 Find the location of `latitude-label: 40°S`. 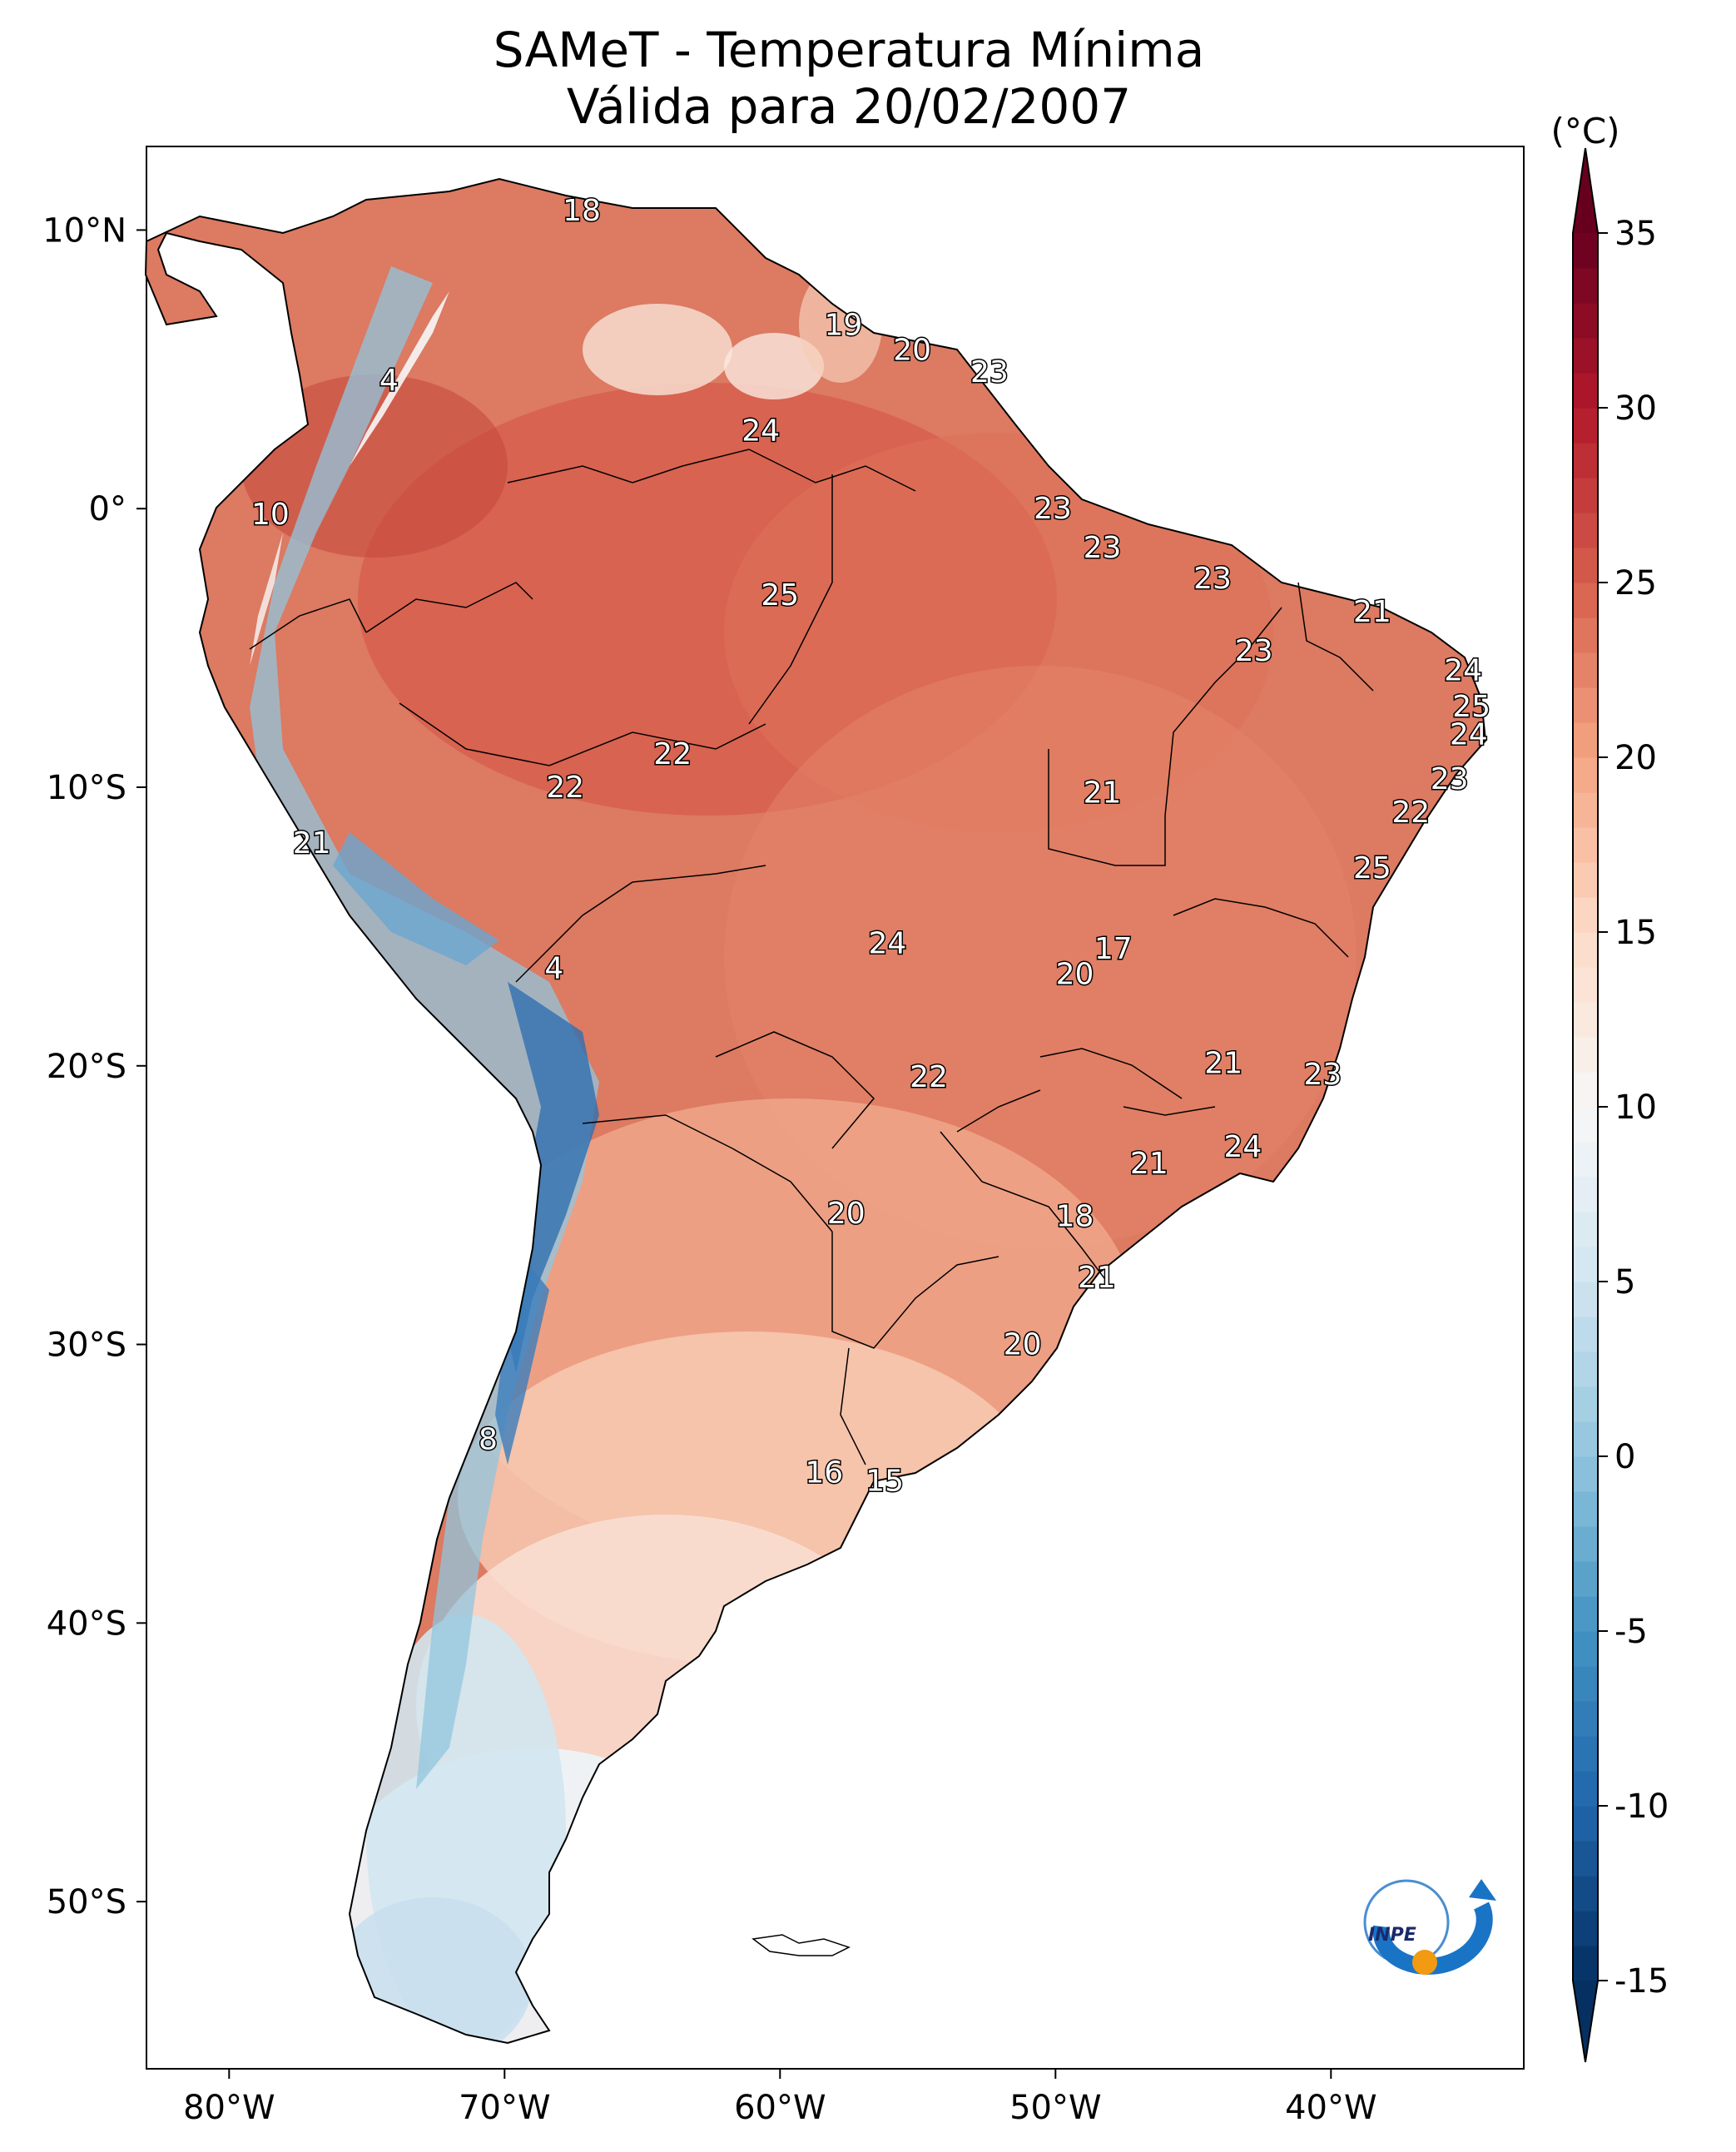

latitude-label: 40°S is located at coordinates (86, 1623).